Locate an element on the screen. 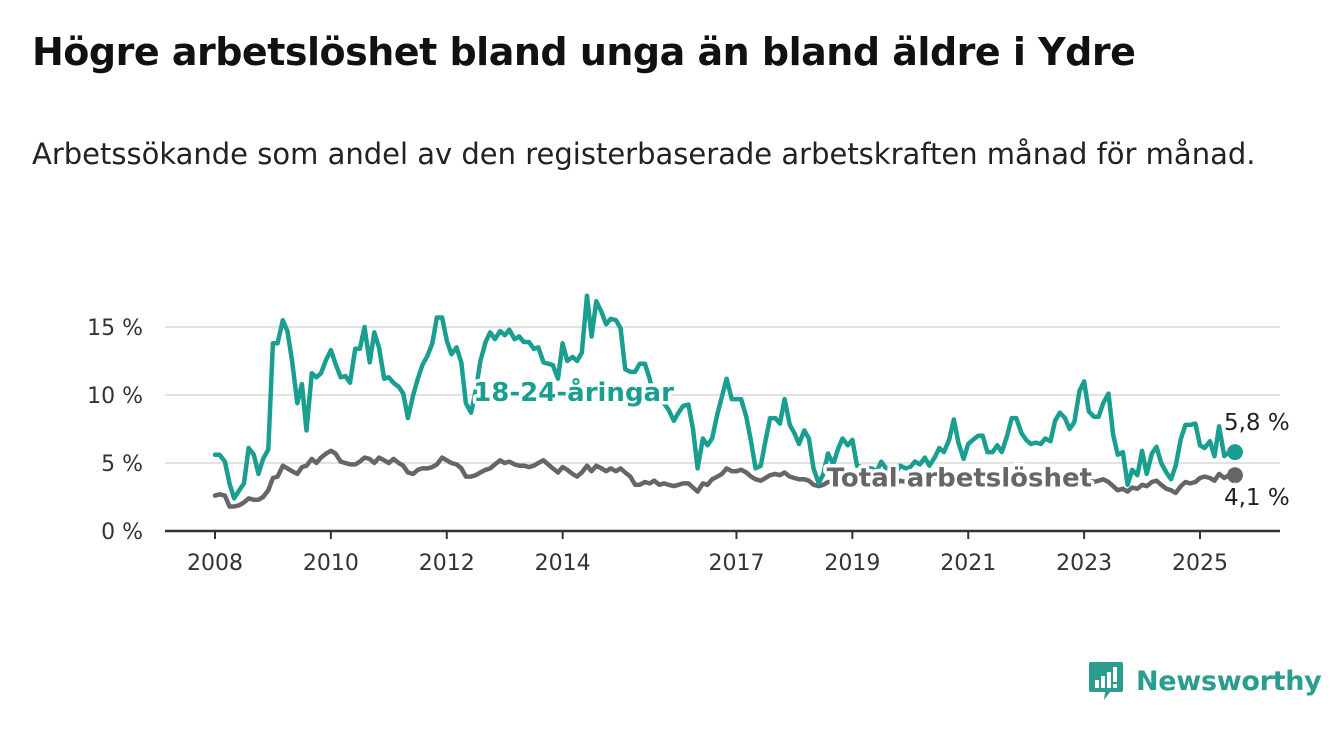 This screenshot has width=1340, height=734. y-tick-label: 0 % is located at coordinates (122, 532).